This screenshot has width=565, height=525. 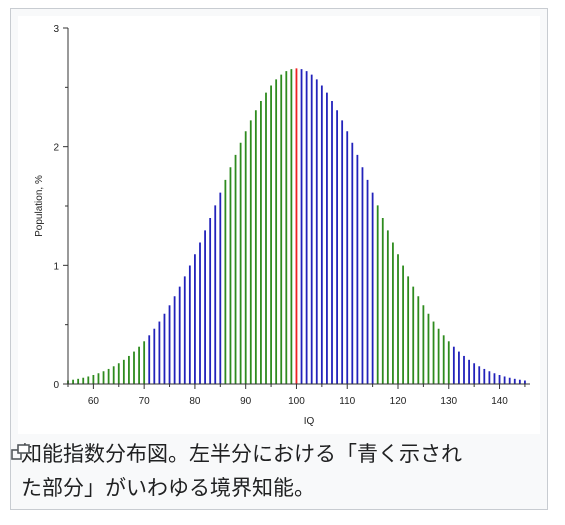 I want to click on figure-caption: 知能指数分布図。左半分における「青く示された部分」がいわゆる境界知能。, so click(x=241, y=471).